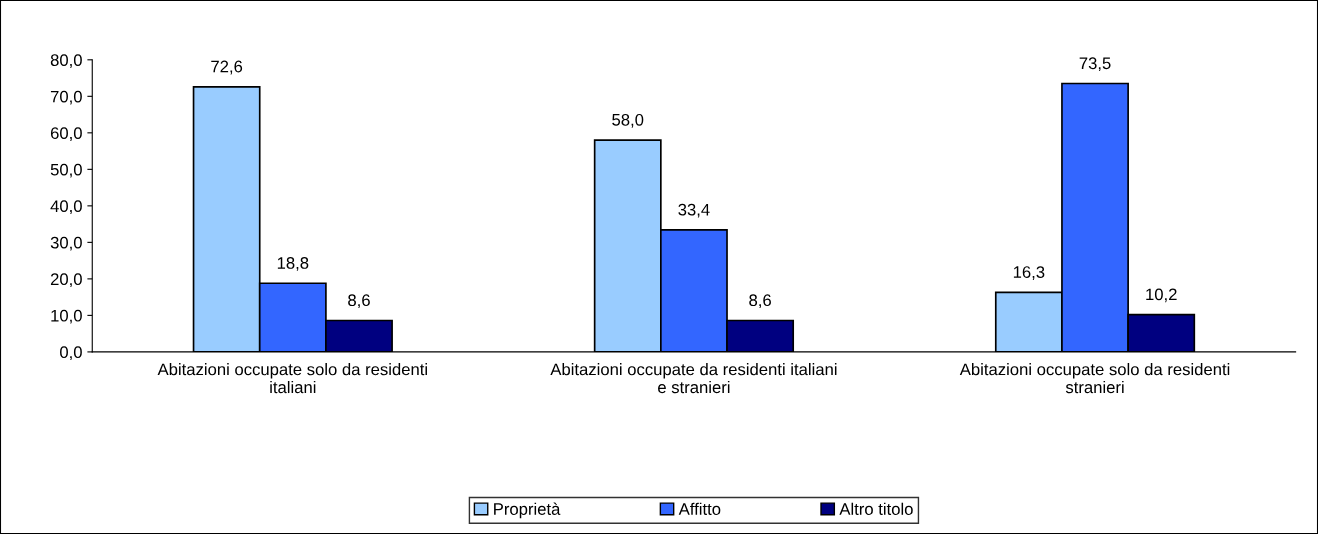  What do you see at coordinates (227, 67) in the screenshot?
I see `data-label: 72,6` at bounding box center [227, 67].